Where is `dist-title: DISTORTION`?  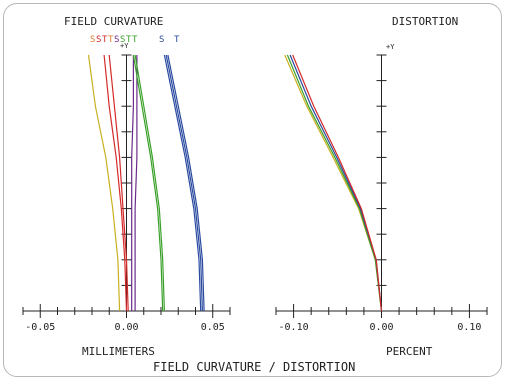 dist-title: DISTORTION is located at coordinates (425, 21).